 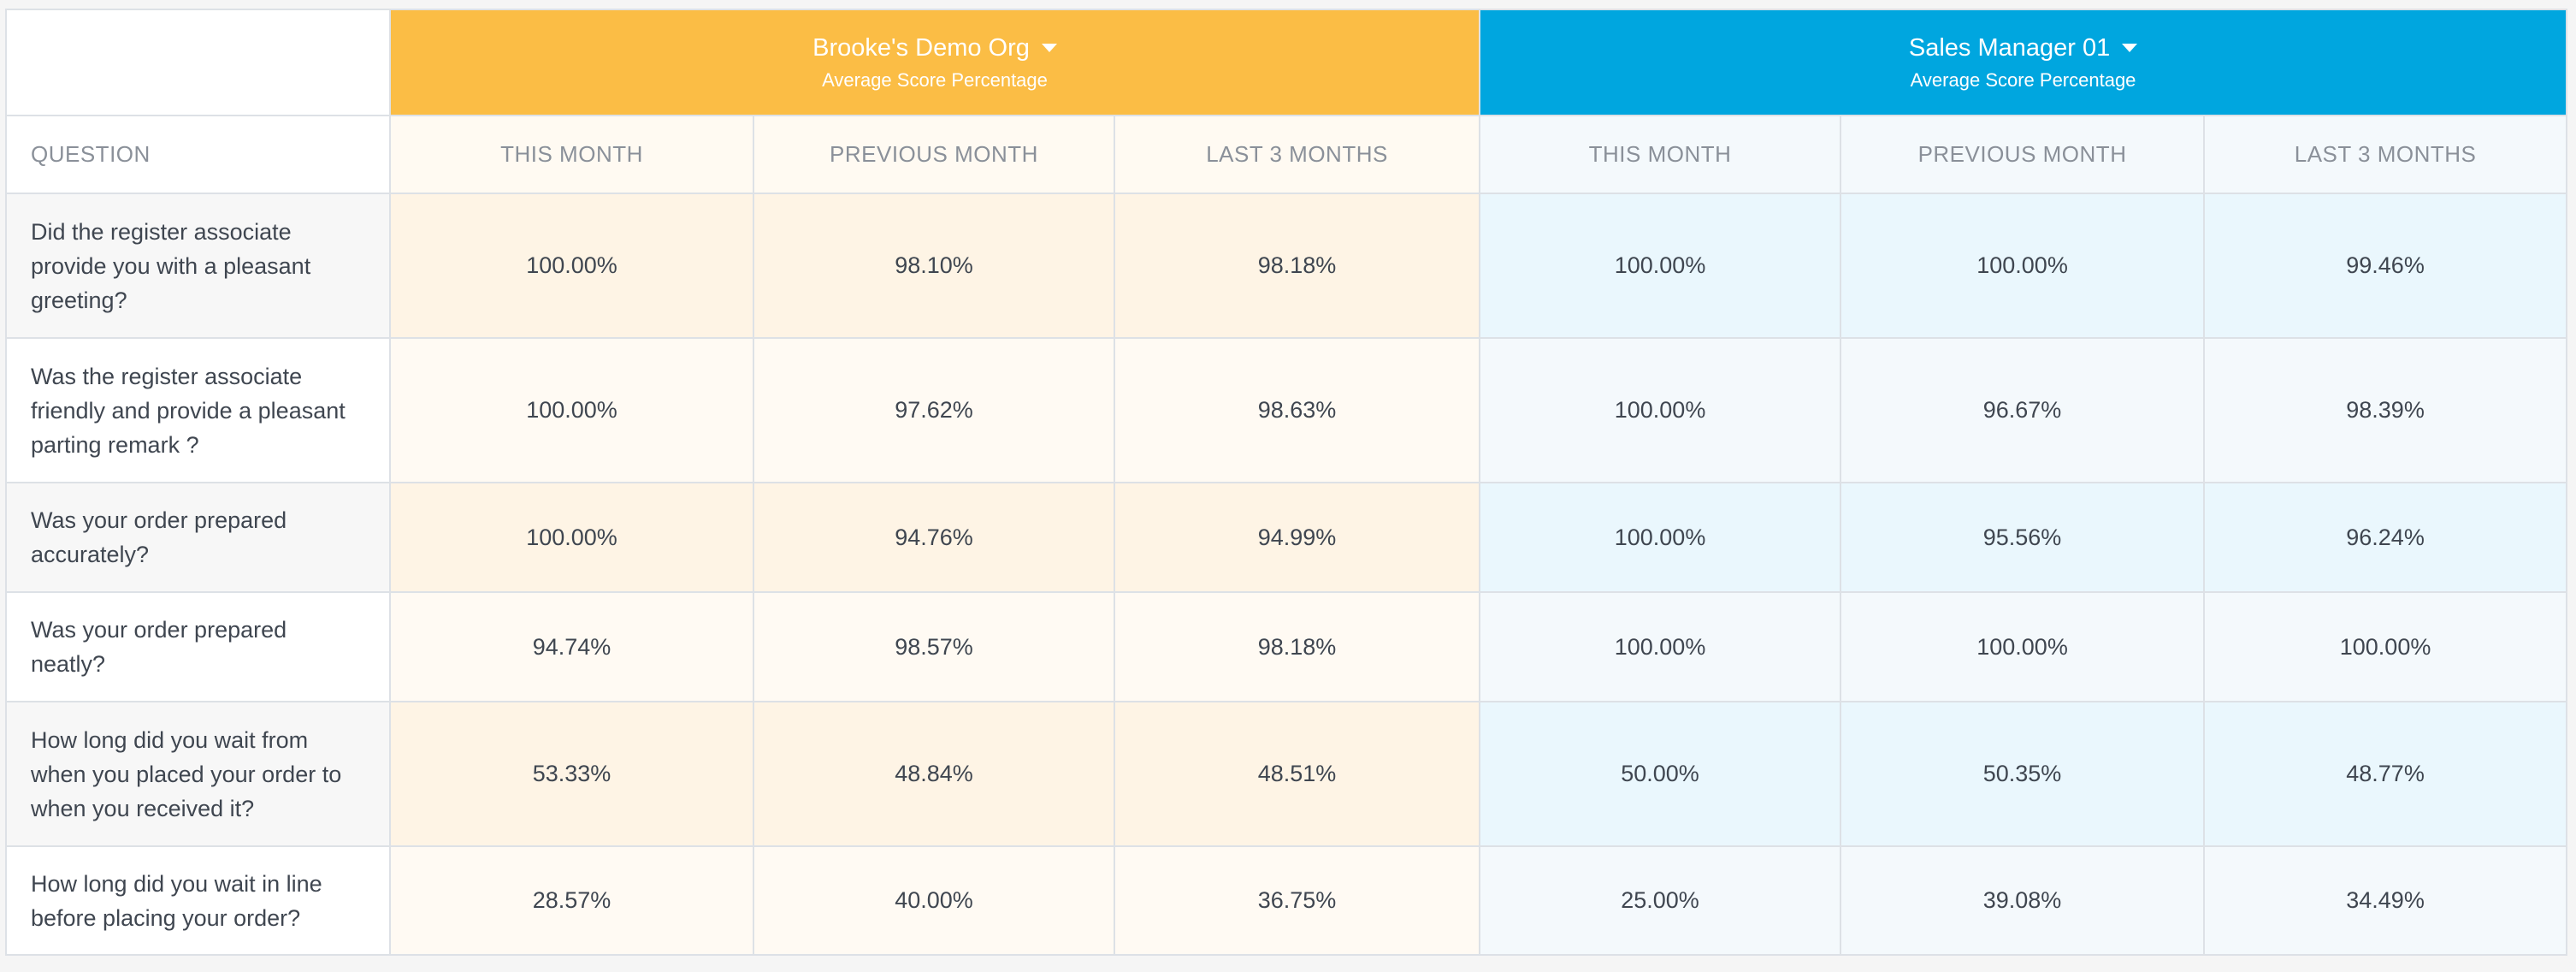 What do you see at coordinates (2385, 774) in the screenshot?
I see `score-cell: 48.77%` at bounding box center [2385, 774].